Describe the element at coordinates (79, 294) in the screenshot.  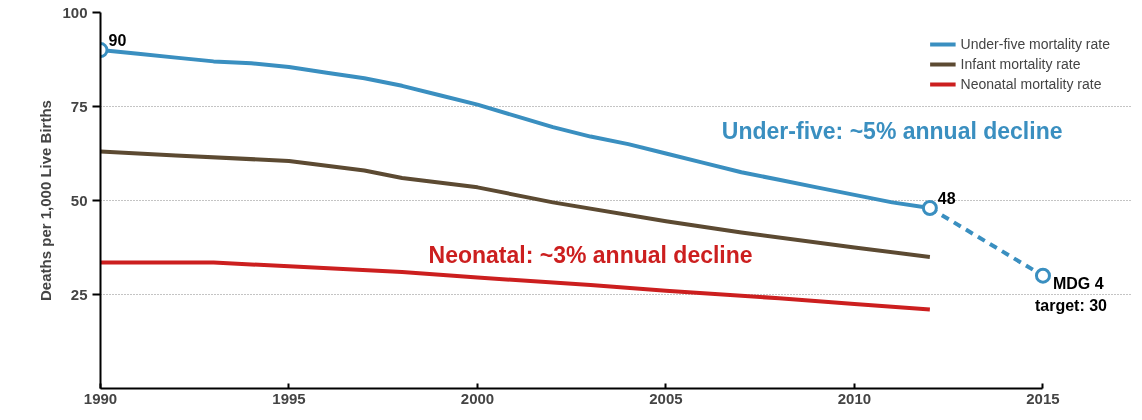
I see `y-tick-label: 25` at that location.